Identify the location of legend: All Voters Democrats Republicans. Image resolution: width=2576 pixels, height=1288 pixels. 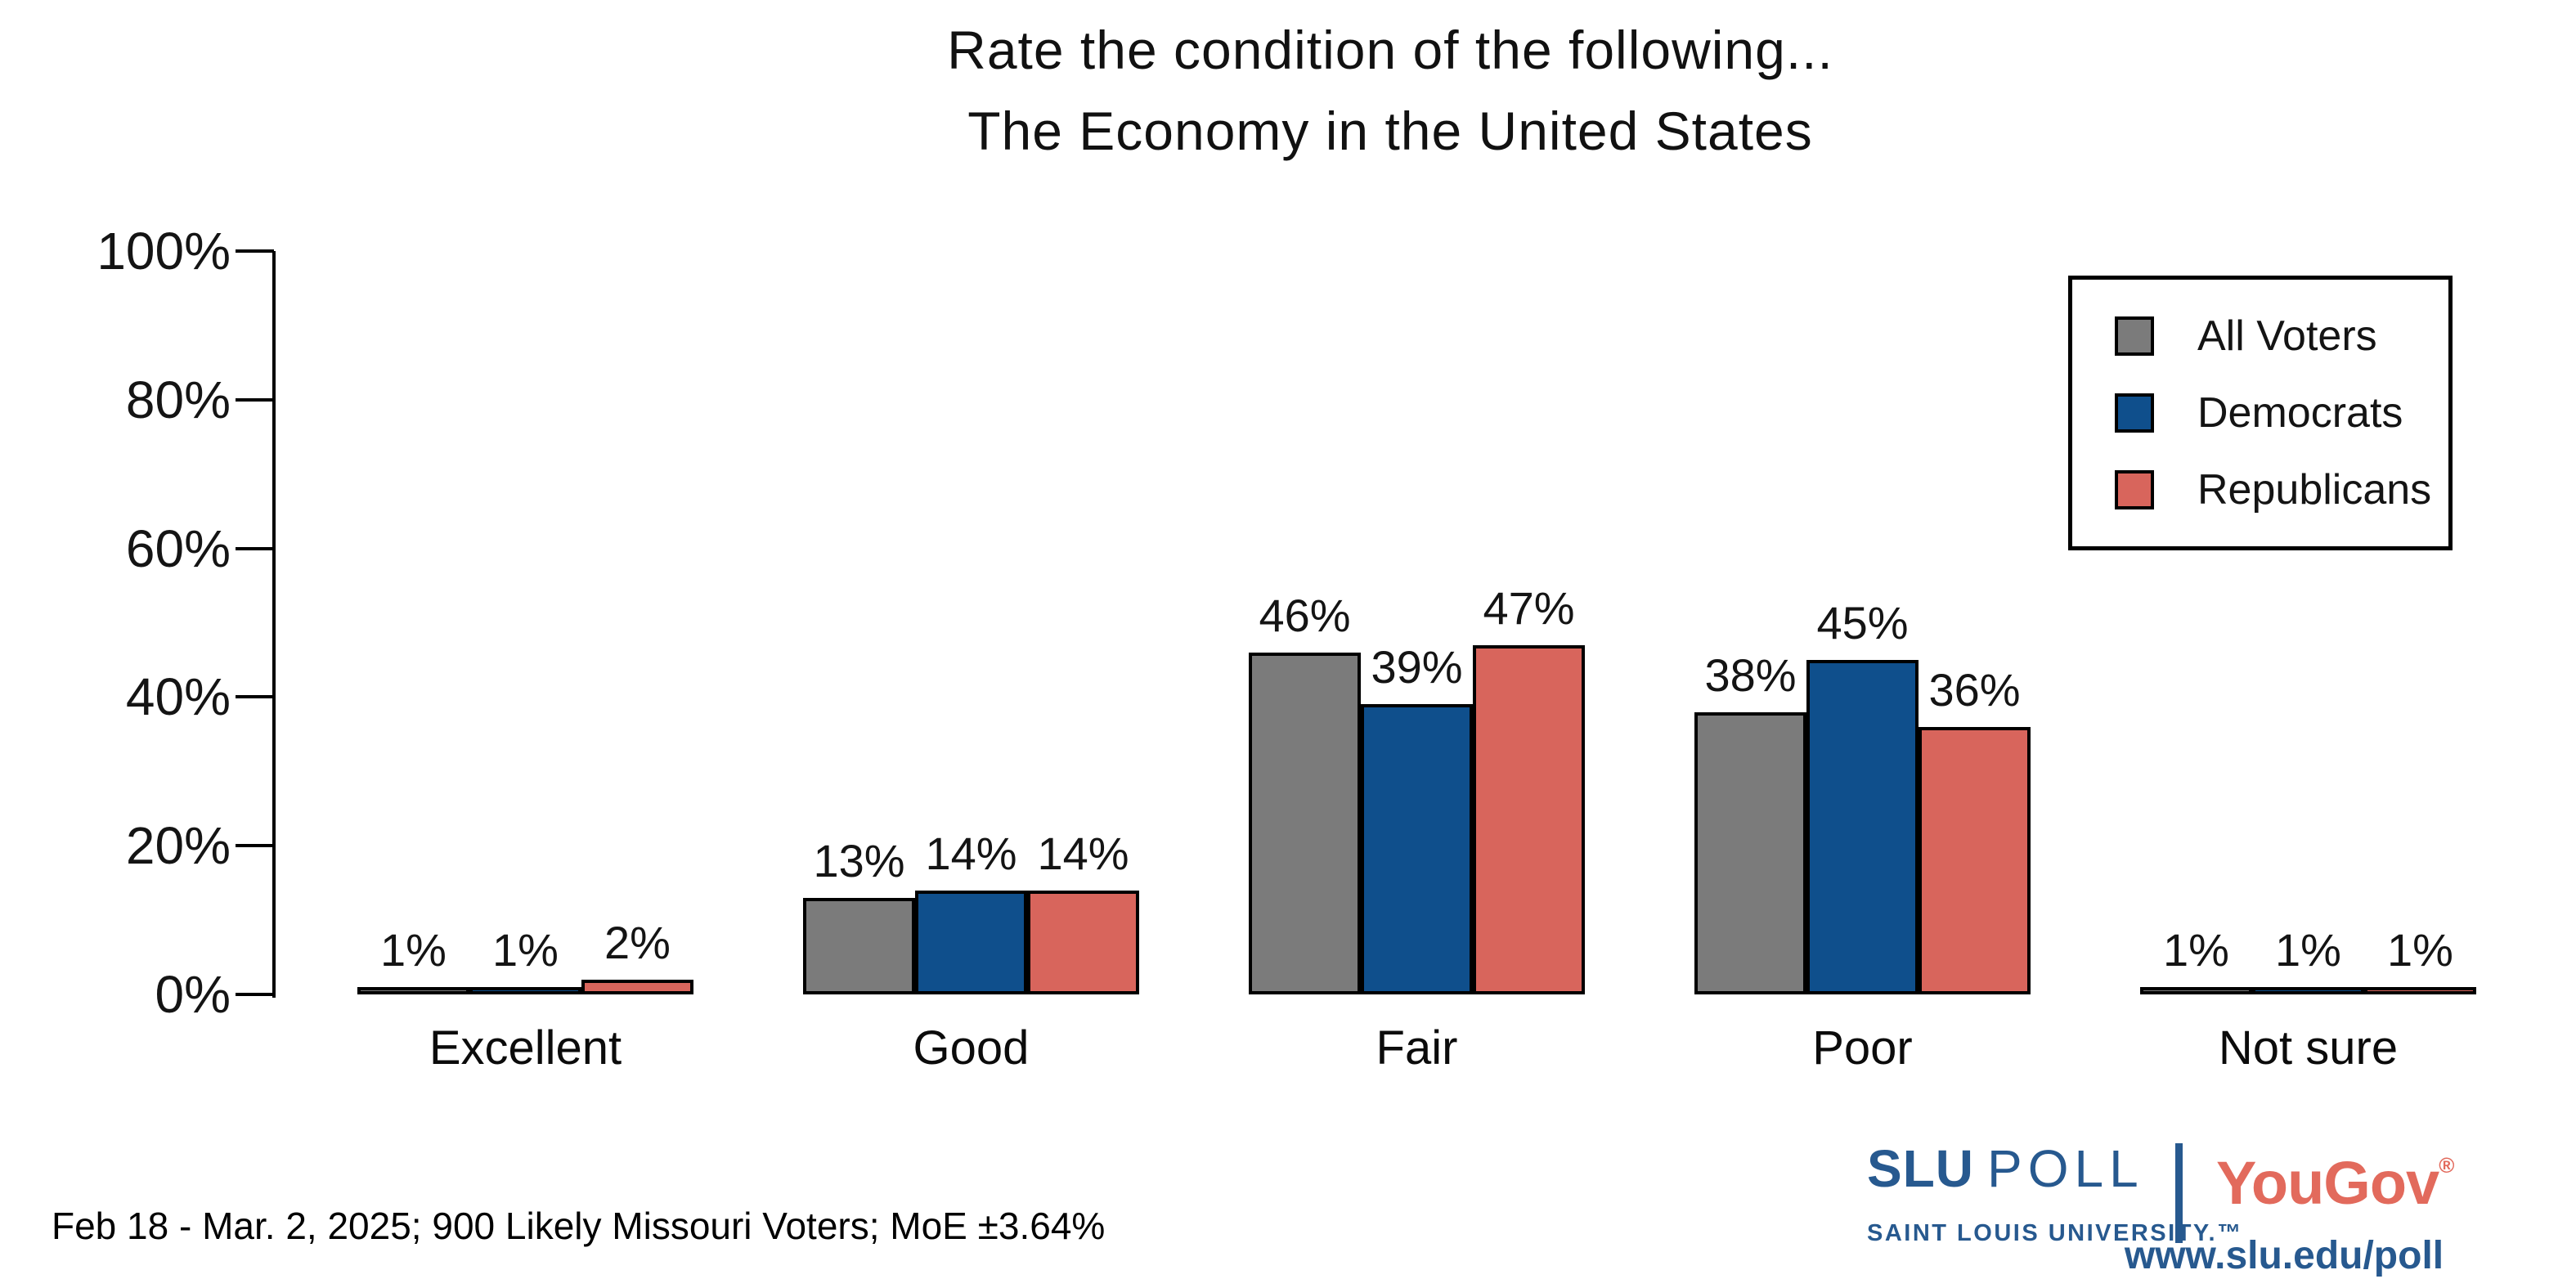
(2260, 413).